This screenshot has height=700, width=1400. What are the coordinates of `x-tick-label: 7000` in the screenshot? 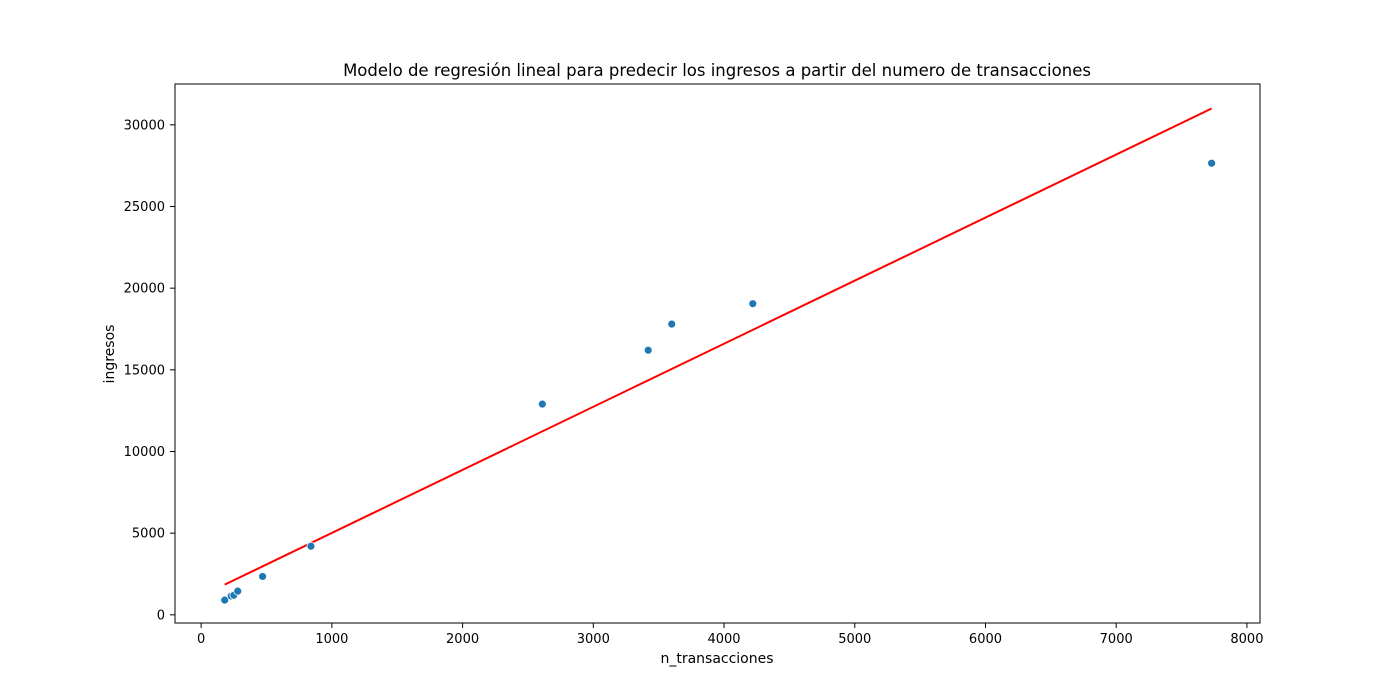 It's located at (1116, 639).